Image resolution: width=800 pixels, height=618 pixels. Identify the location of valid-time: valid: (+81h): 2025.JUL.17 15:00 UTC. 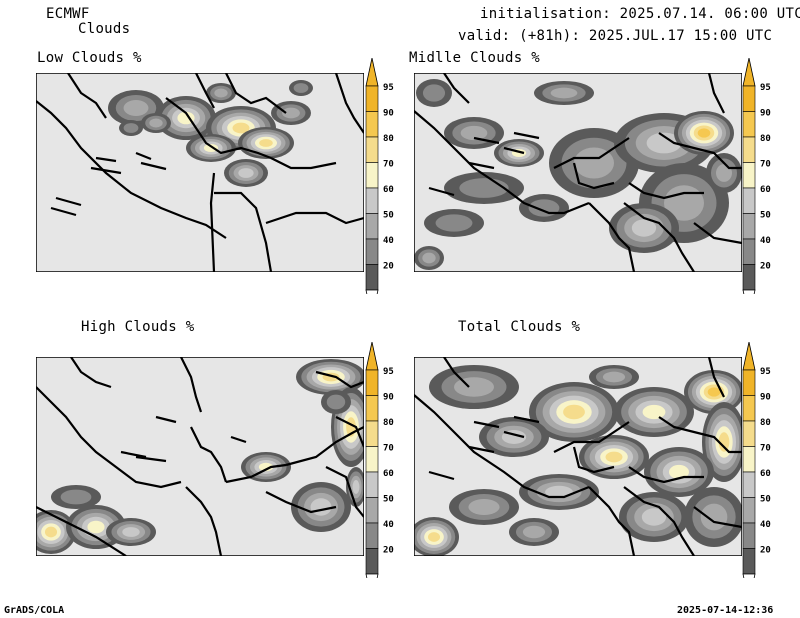
(615, 36).